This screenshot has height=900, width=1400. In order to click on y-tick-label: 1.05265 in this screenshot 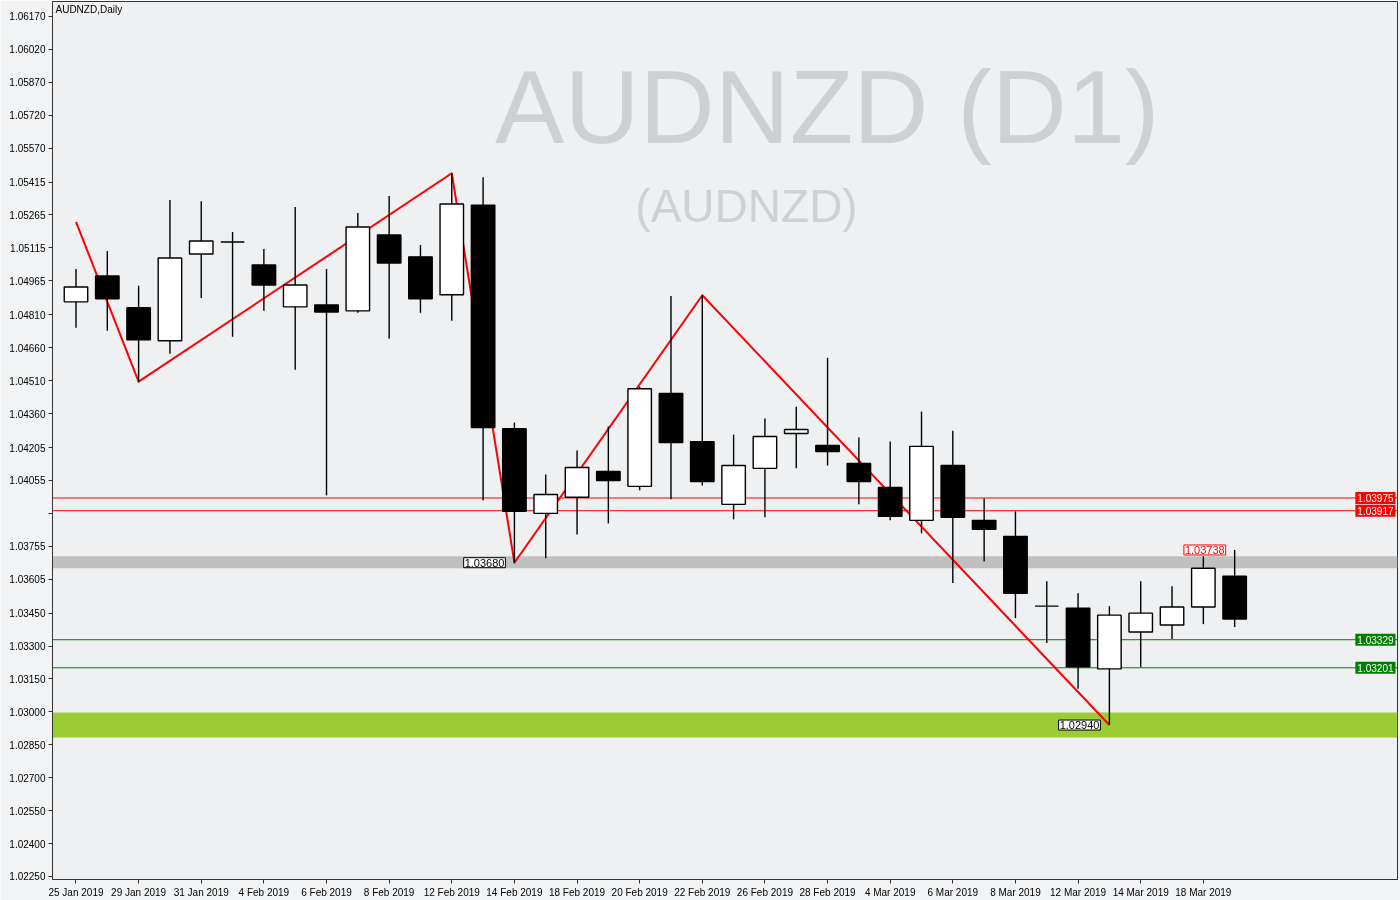, I will do `click(27, 215)`.